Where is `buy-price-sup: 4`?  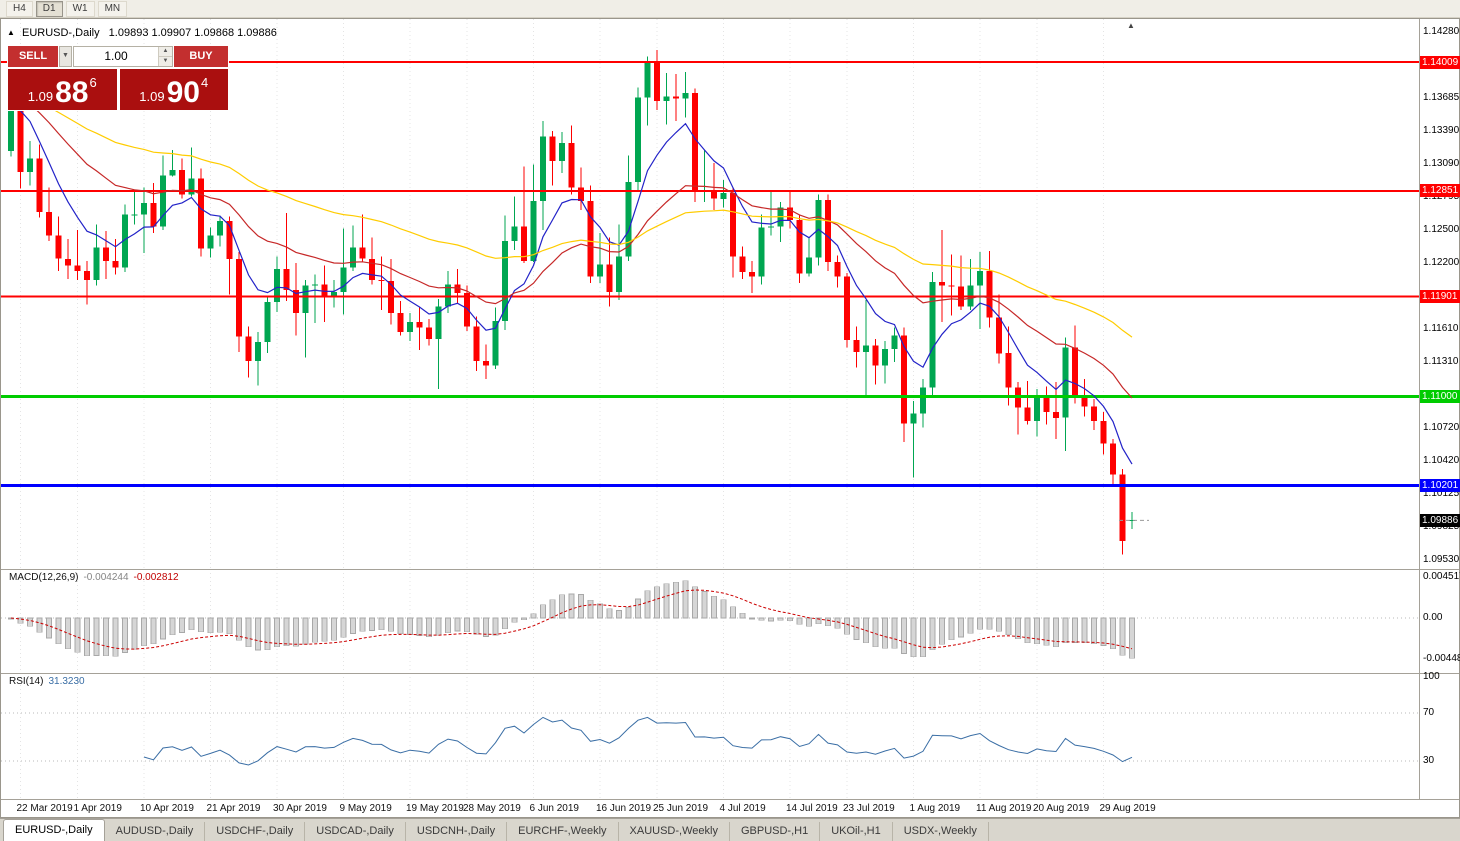 buy-price-sup: 4 is located at coordinates (204, 82).